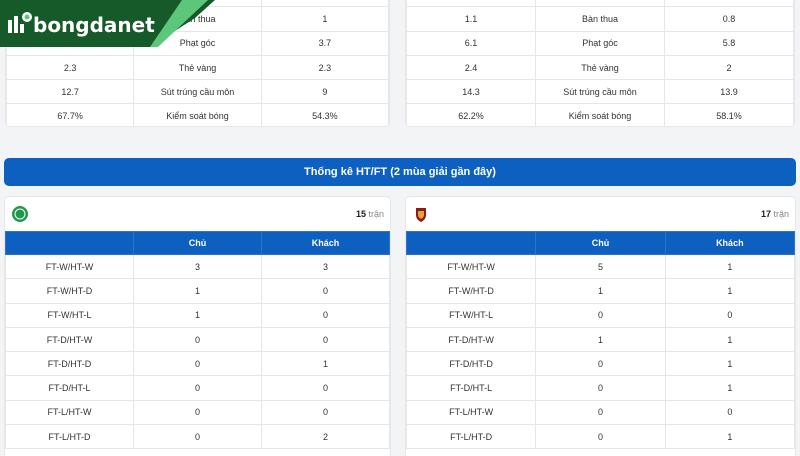  I want to click on table-cell: 5, so click(600, 266).